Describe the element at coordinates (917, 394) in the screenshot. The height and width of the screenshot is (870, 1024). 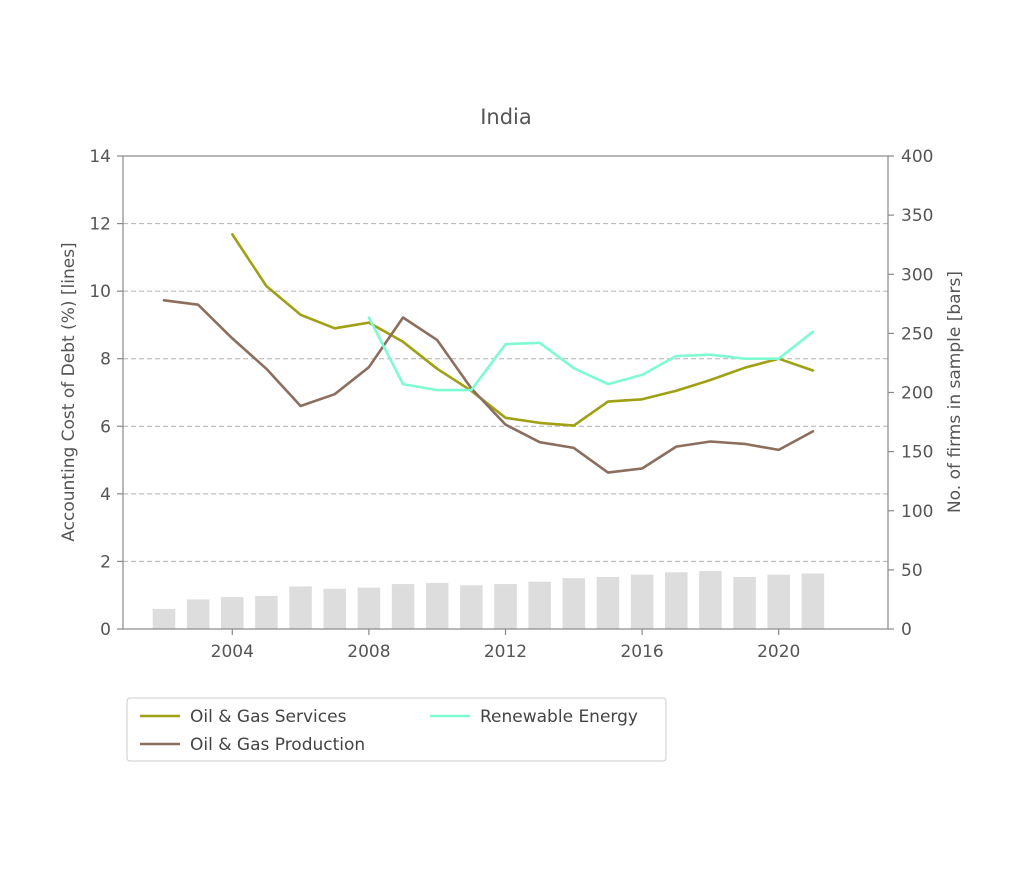
I see `y2-tick-label: 200` at that location.